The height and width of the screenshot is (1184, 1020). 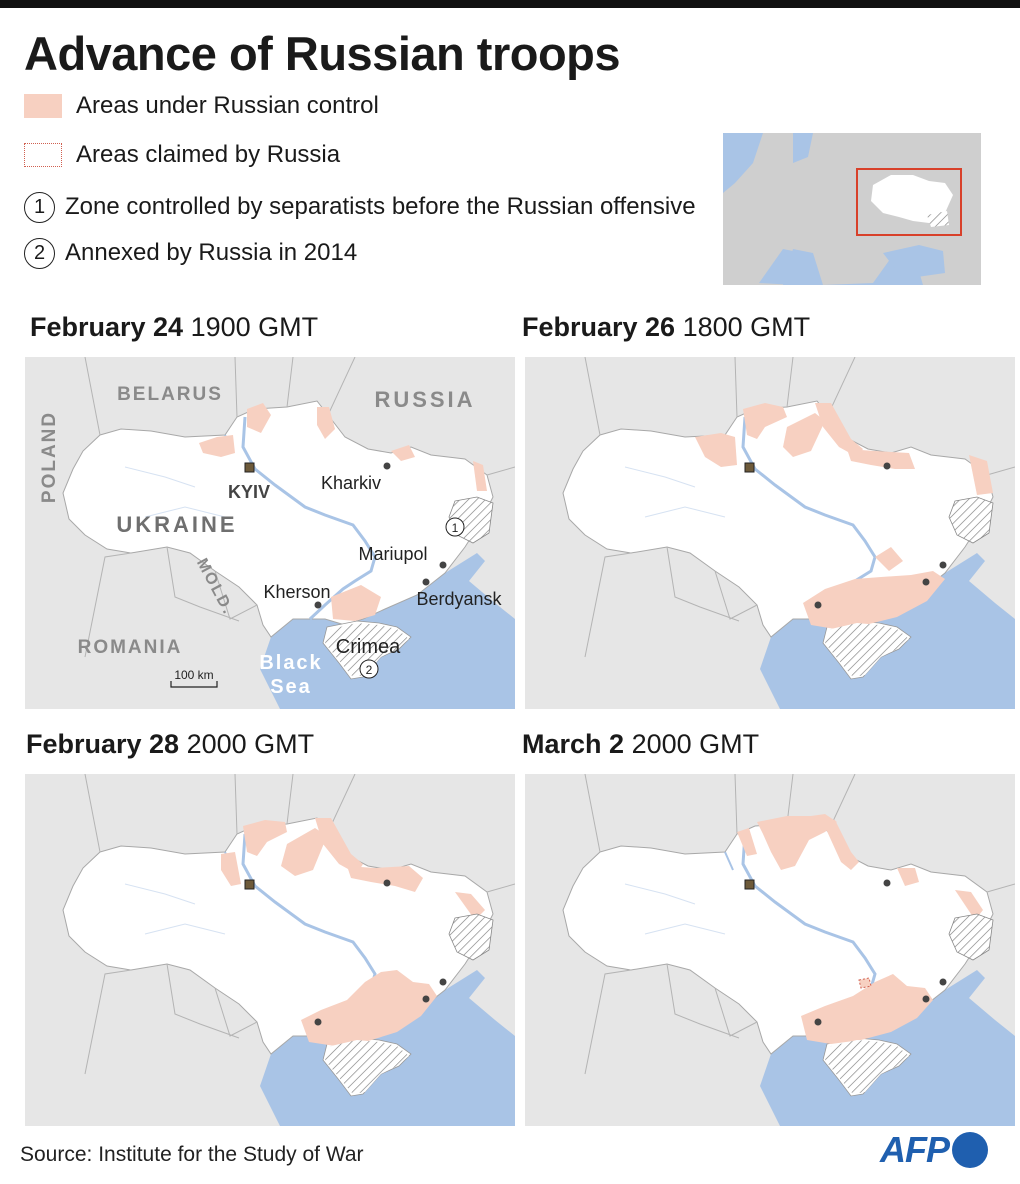 What do you see at coordinates (211, 252) in the screenshot?
I see `legend-zone2-label: Annexed by Russia in 2014` at bounding box center [211, 252].